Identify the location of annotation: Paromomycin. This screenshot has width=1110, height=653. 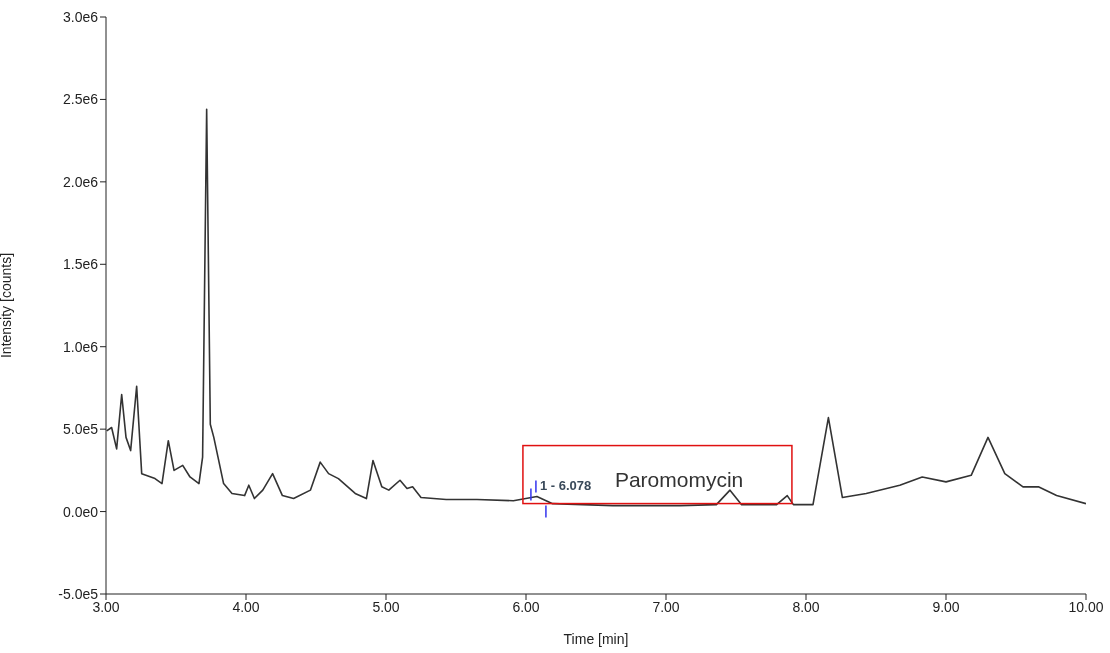
(679, 479).